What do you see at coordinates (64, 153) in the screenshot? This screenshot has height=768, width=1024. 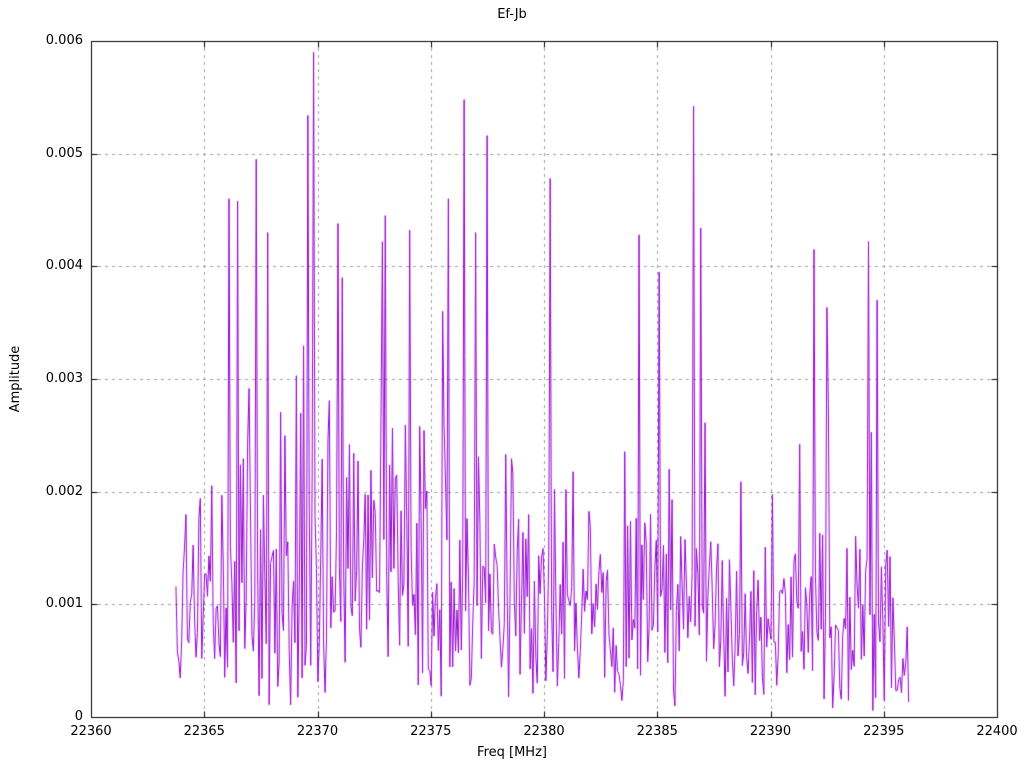 I see `y-tick-label: 0.005` at bounding box center [64, 153].